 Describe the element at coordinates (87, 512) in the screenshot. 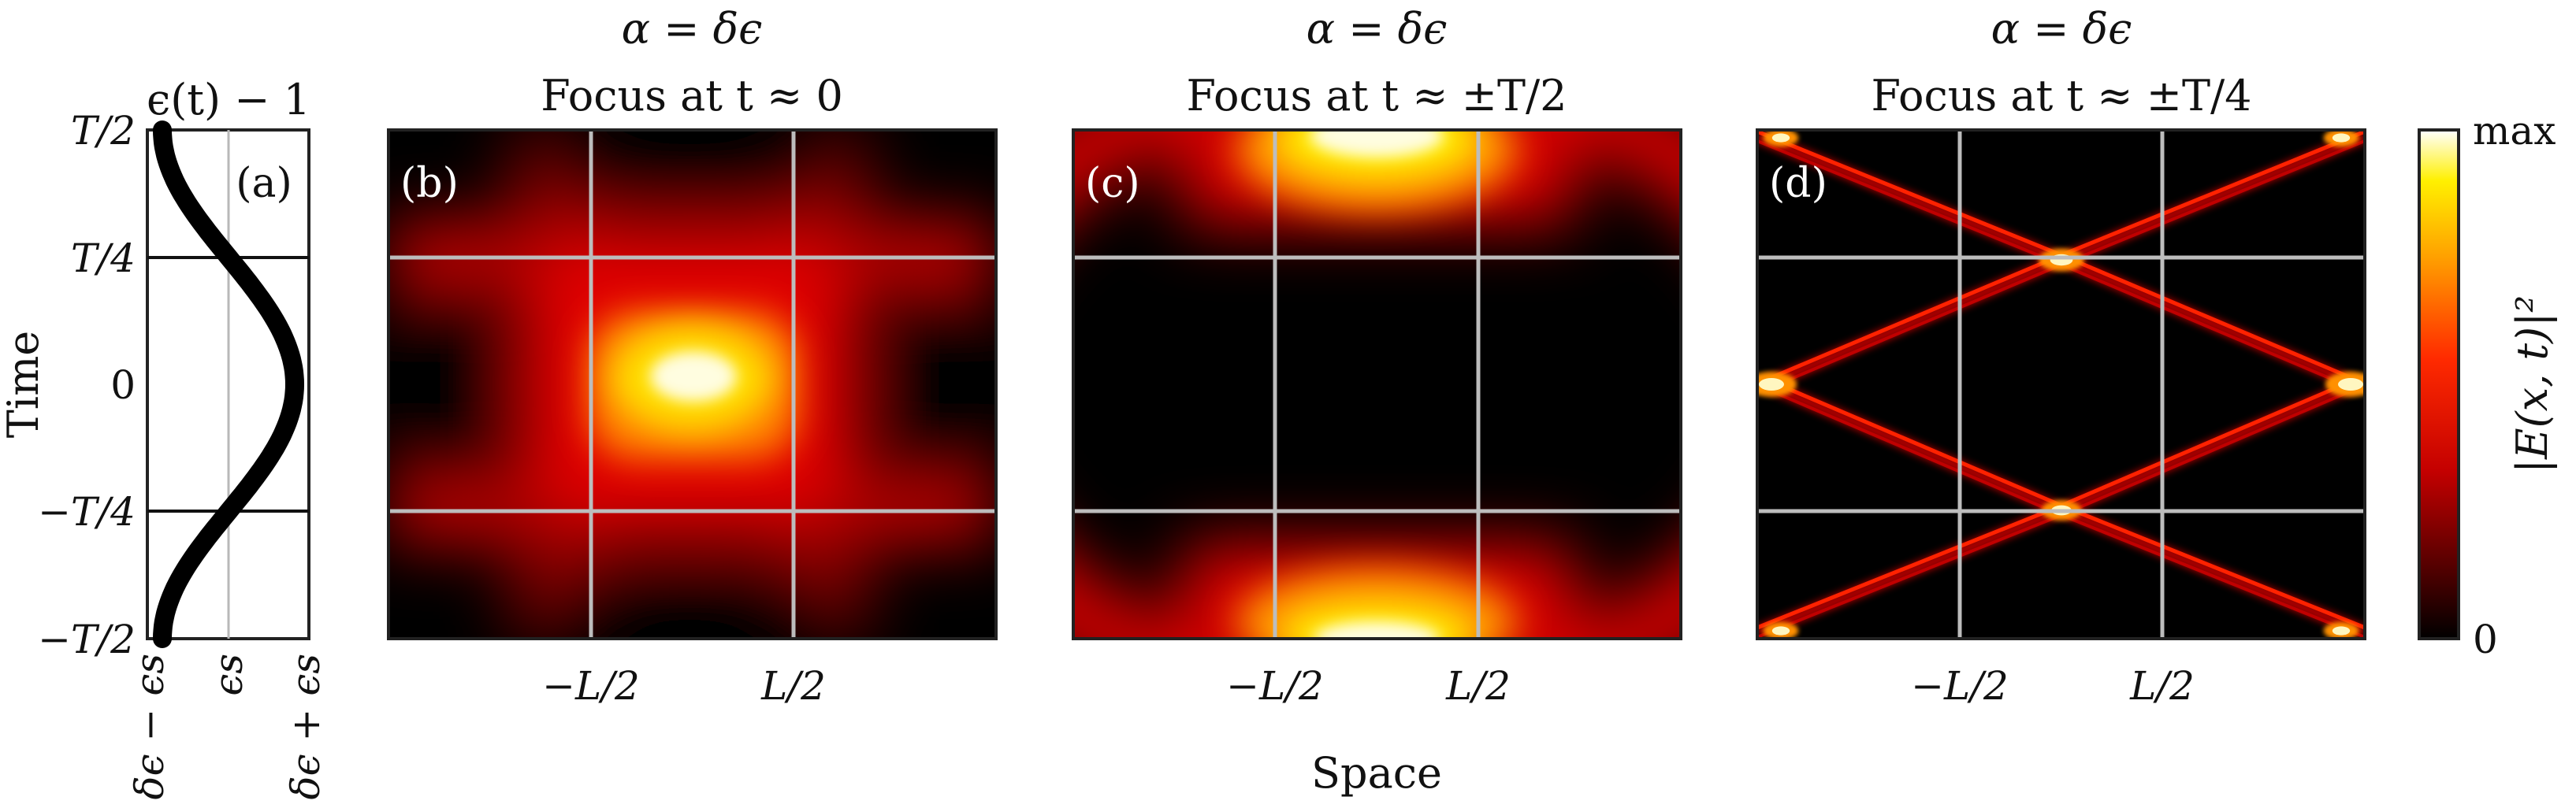

I see `profile-ytick: −T/4` at that location.